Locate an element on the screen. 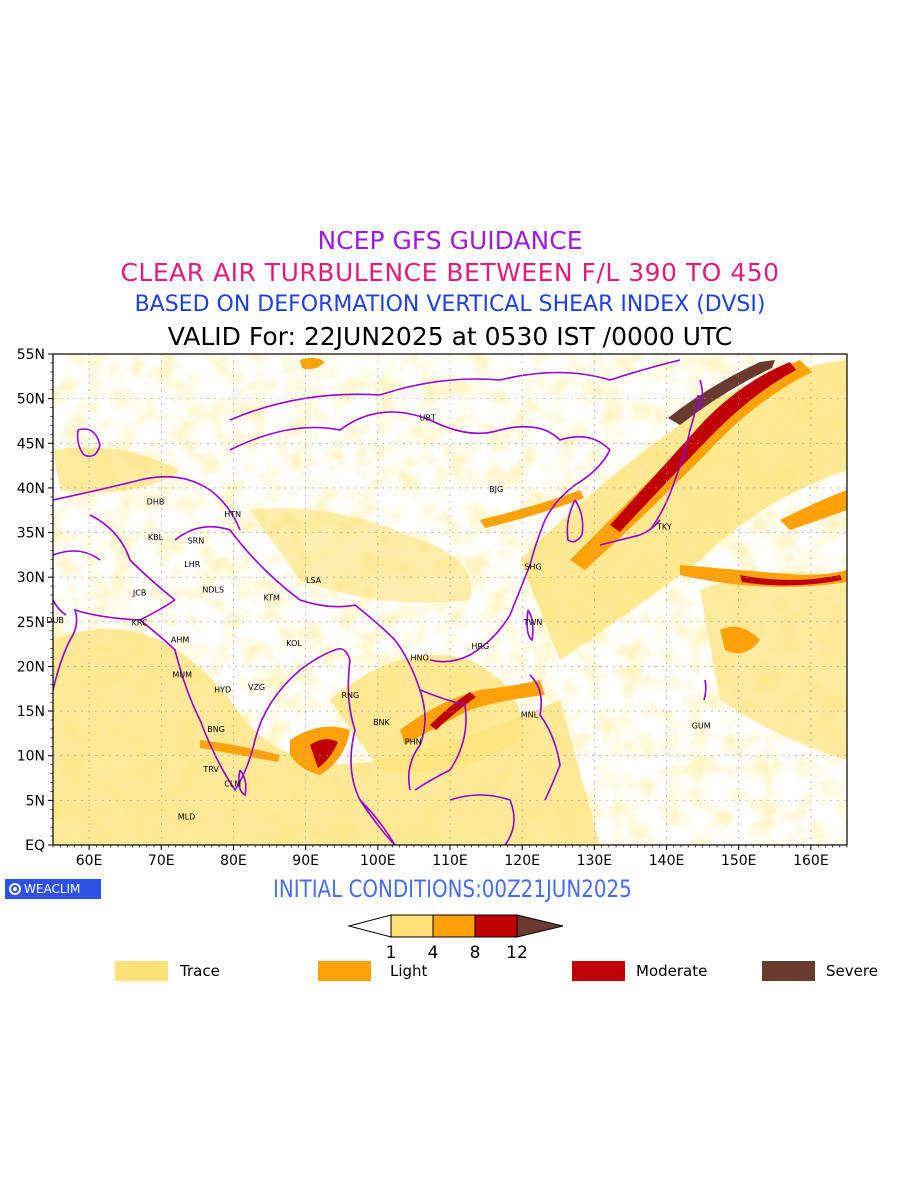 The image size is (900, 1200). lat-label: 50N is located at coordinates (31, 400).